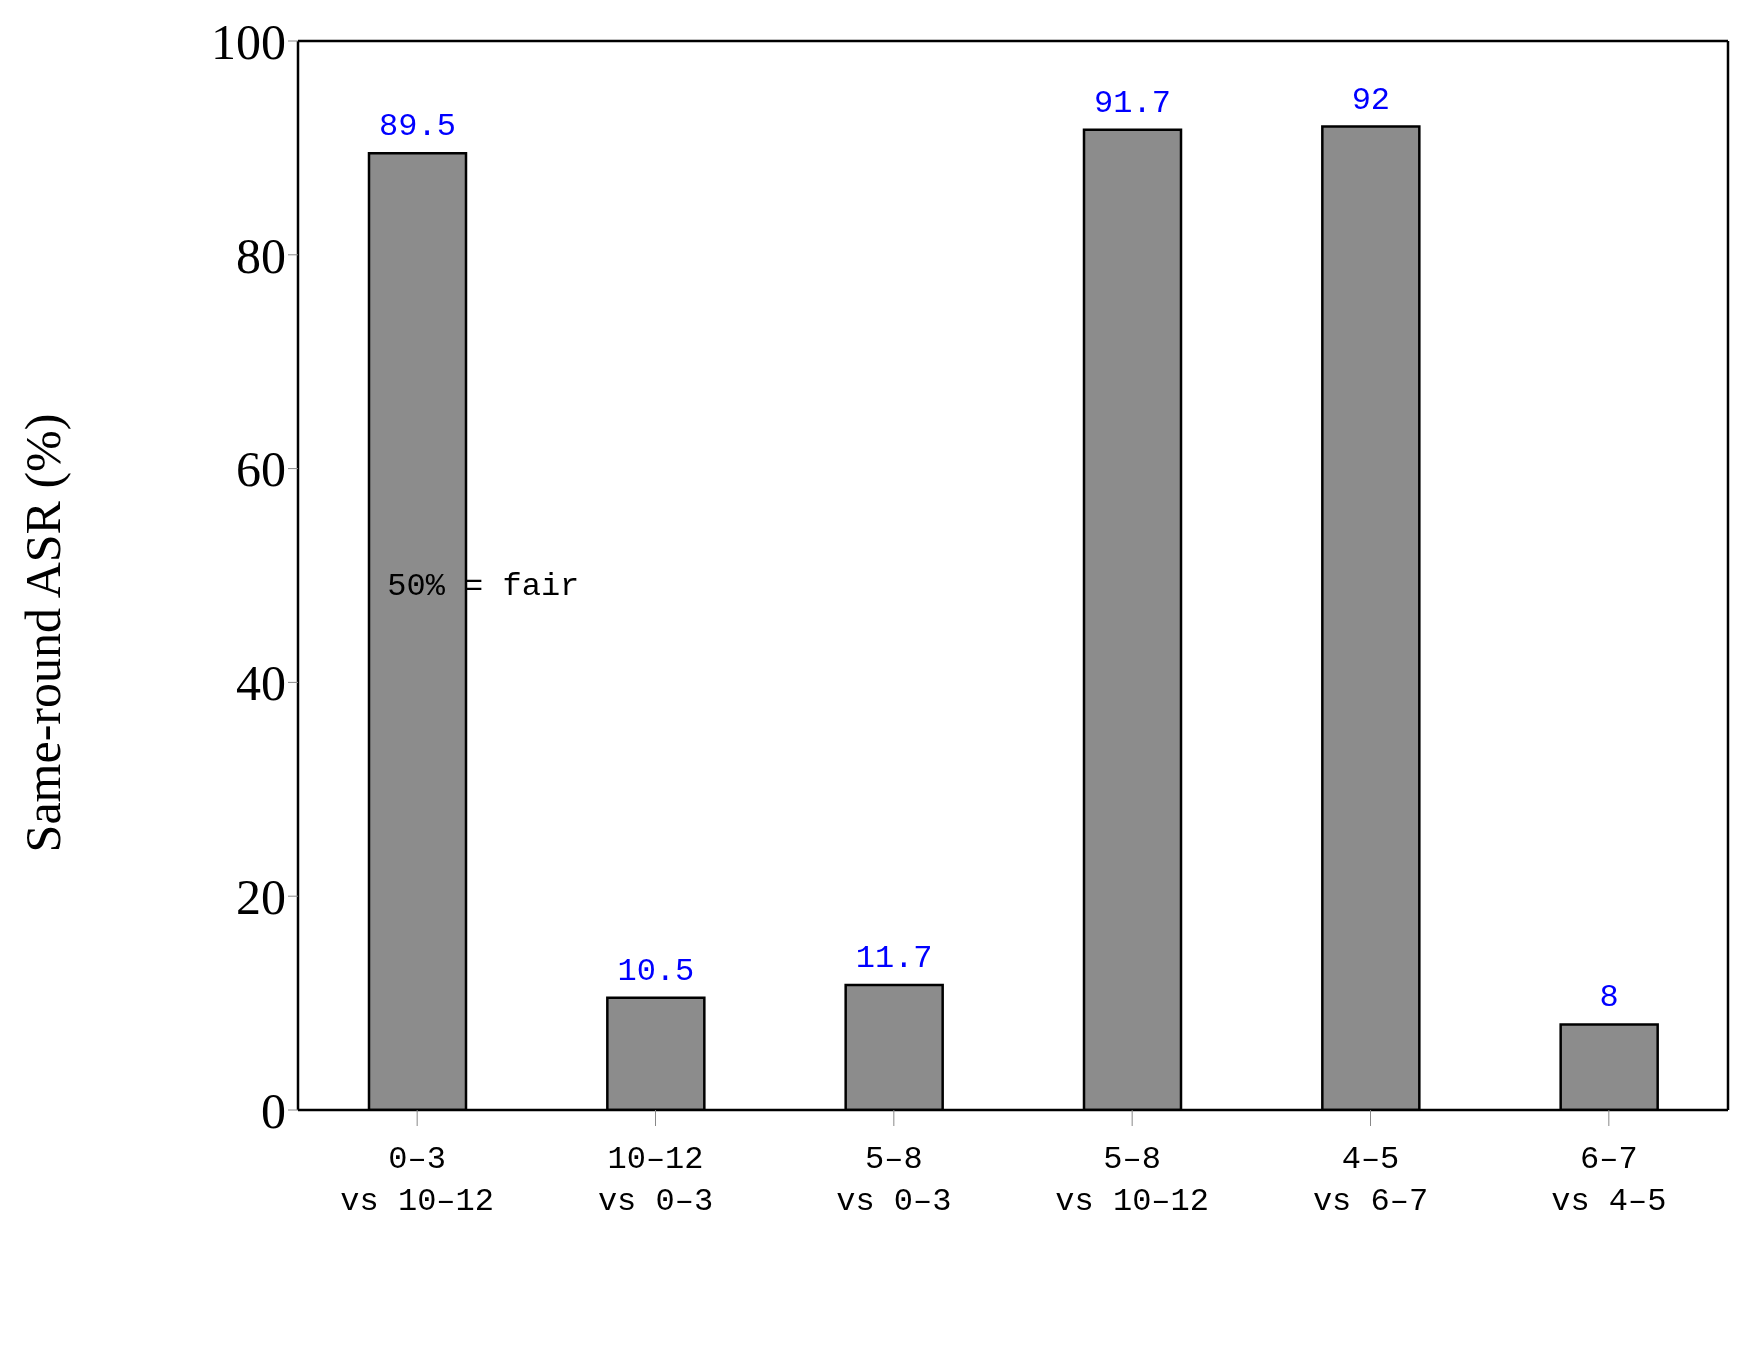 This screenshot has width=1740, height=1358. I want to click on y-tick-label: 60, so click(261, 469).